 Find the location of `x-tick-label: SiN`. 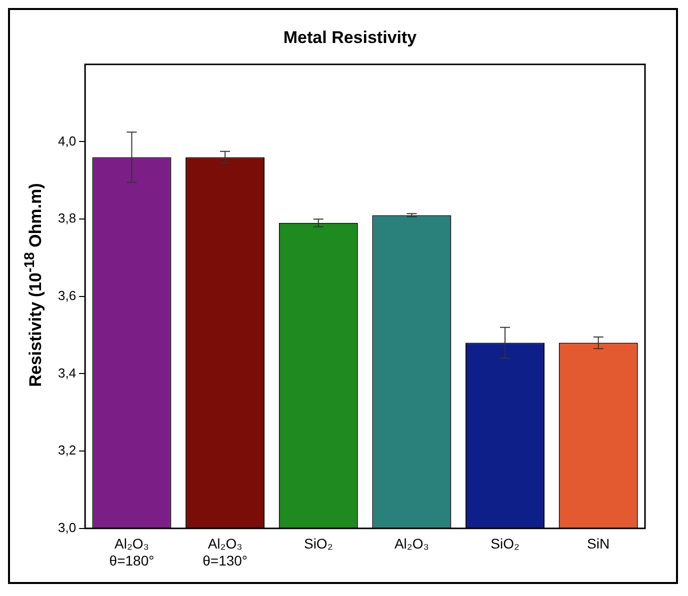

x-tick-label: SiN is located at coordinates (598, 544).